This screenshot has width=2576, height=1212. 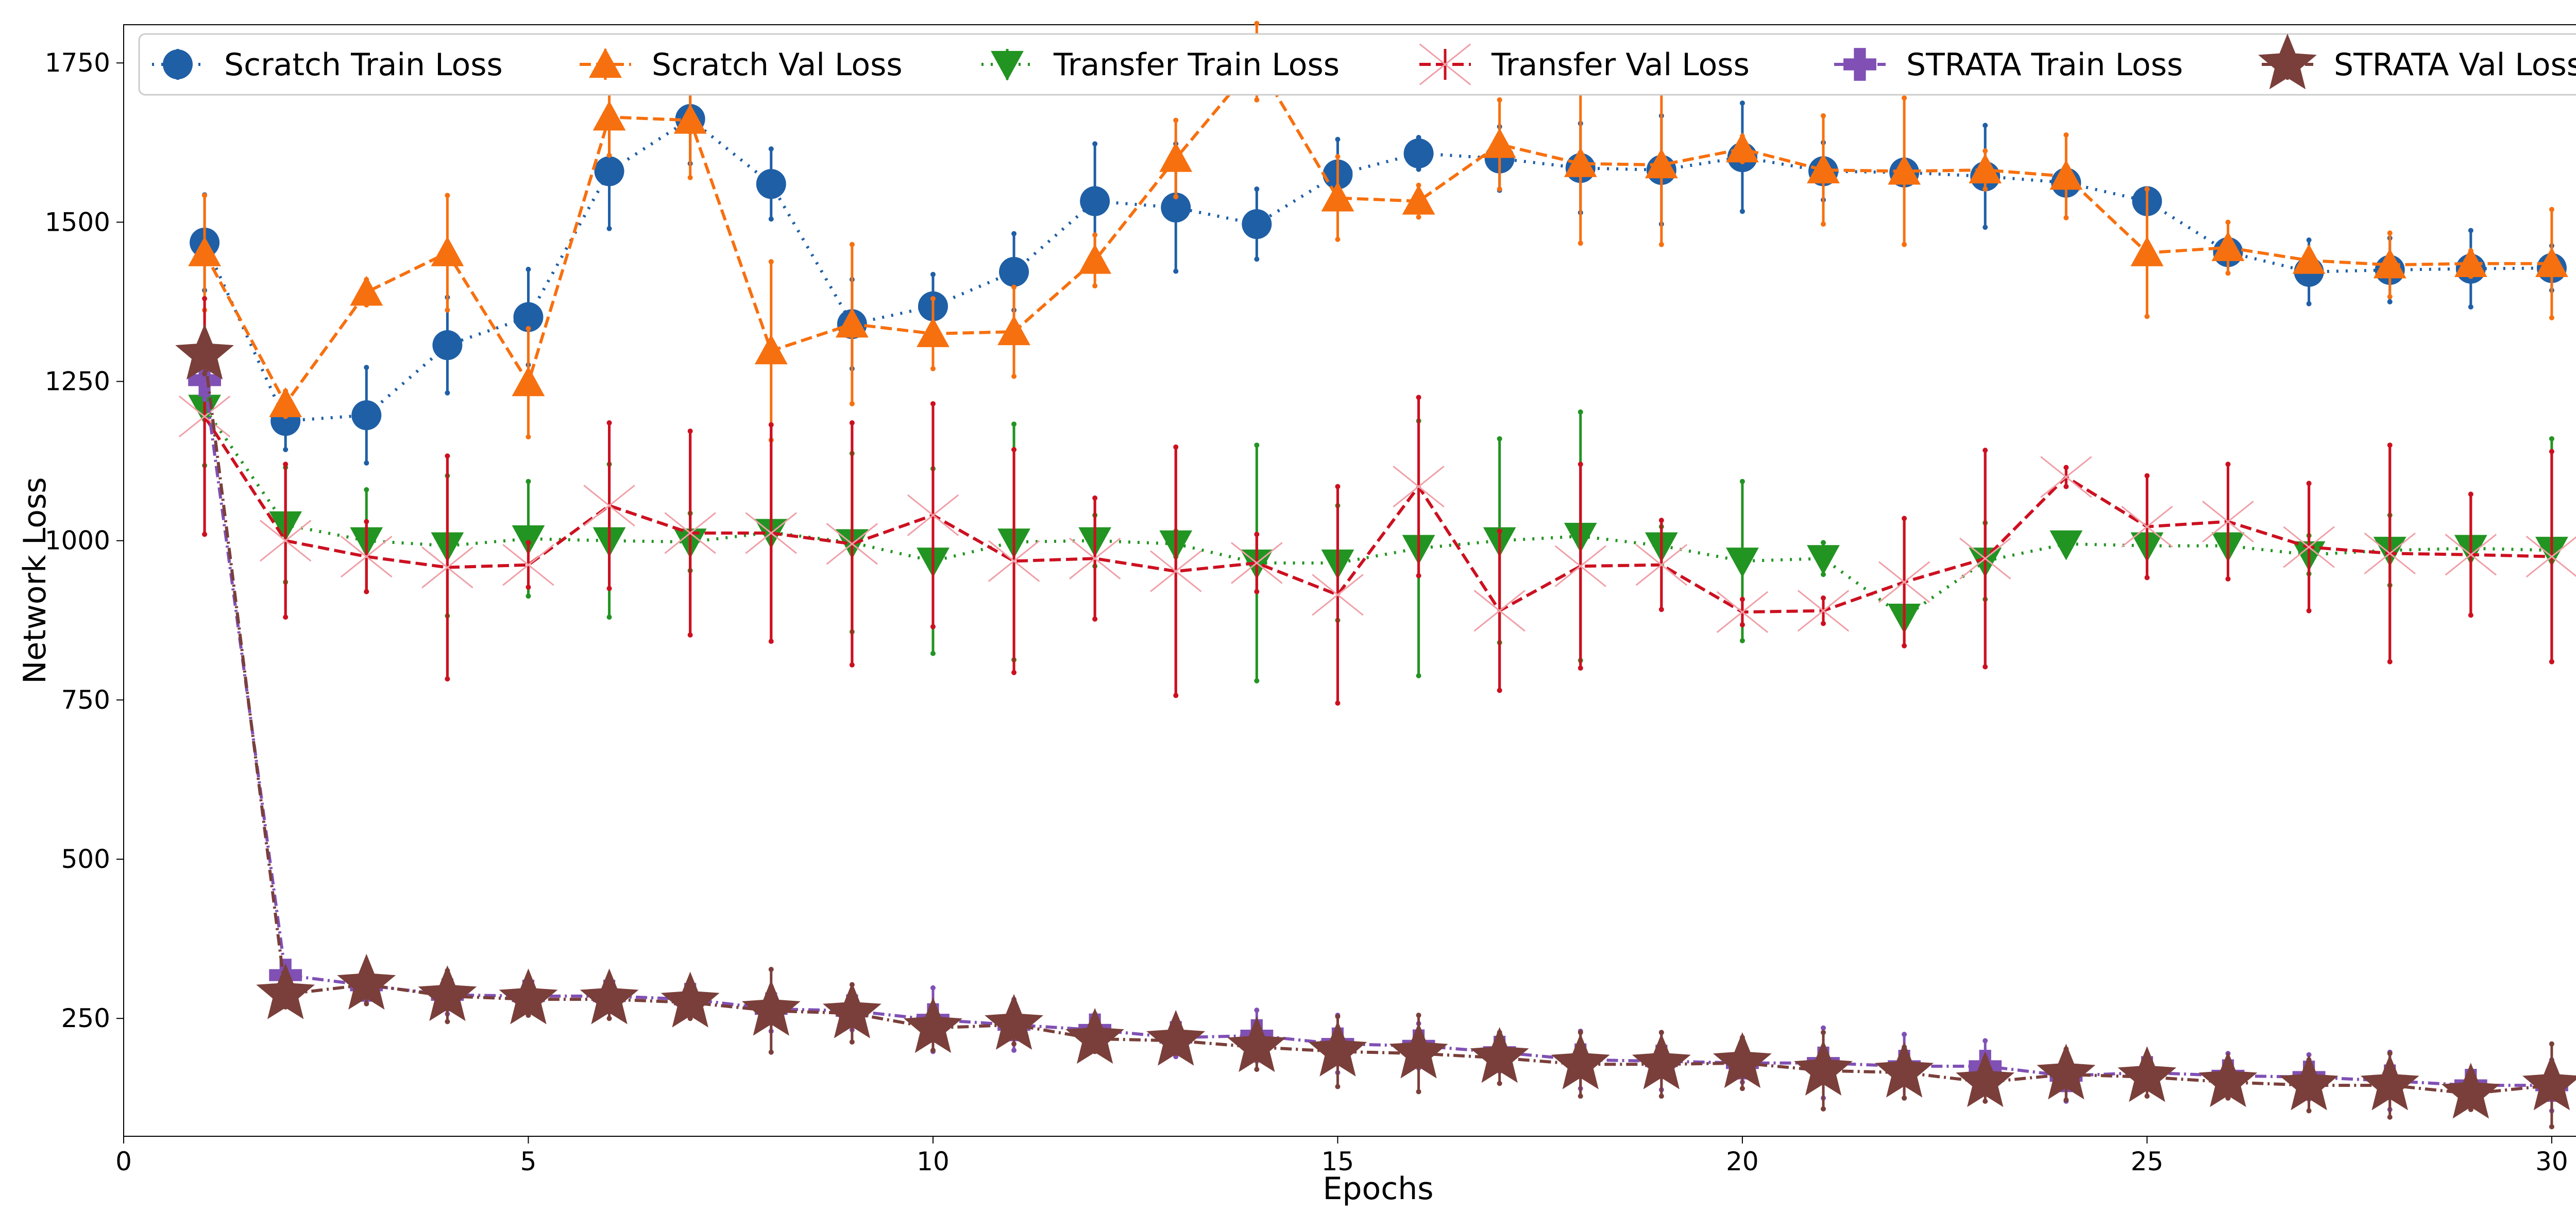 I want to click on y-tick-label: 1500, so click(x=77, y=222).